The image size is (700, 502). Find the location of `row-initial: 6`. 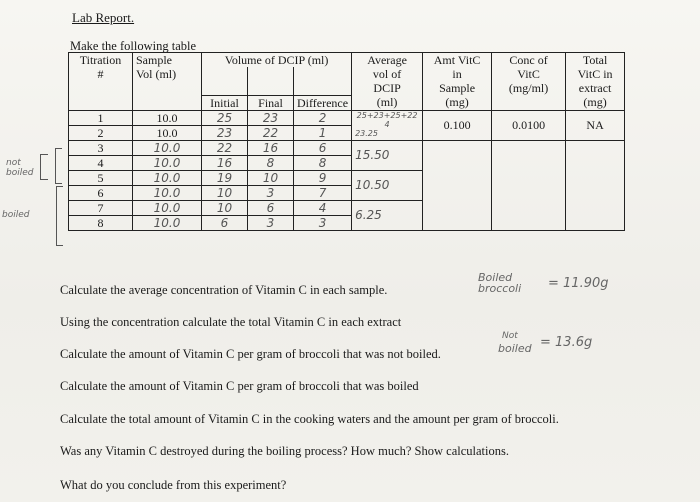

row-initial: 6 is located at coordinates (224, 222).